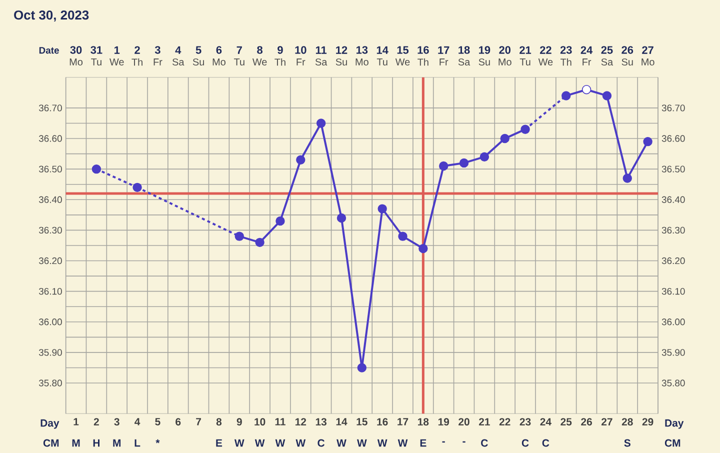  I want to click on category-label: Sa, so click(607, 62).